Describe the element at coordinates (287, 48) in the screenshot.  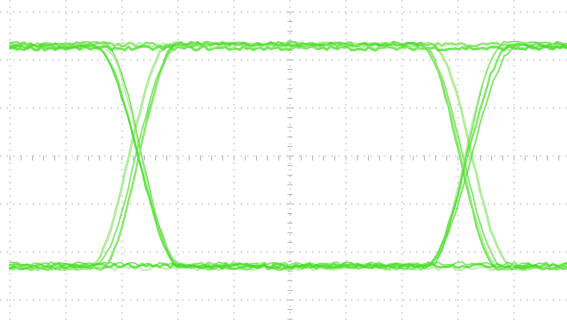
I see `signal-trace` at that location.